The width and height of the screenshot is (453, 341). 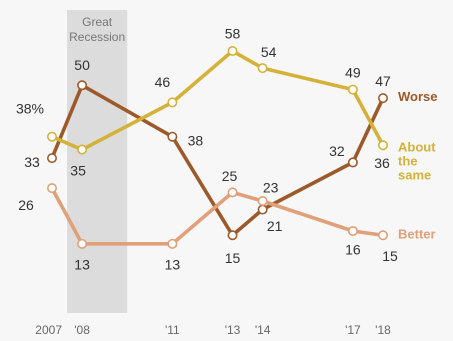 I want to click on series-name-label: About the same, so click(x=417, y=161).